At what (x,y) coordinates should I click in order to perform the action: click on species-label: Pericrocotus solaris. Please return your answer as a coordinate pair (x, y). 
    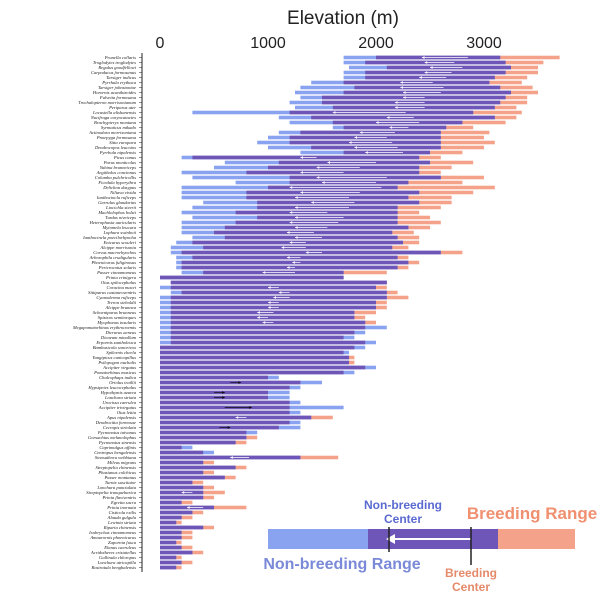
    Looking at the image, I should click on (117, 267).